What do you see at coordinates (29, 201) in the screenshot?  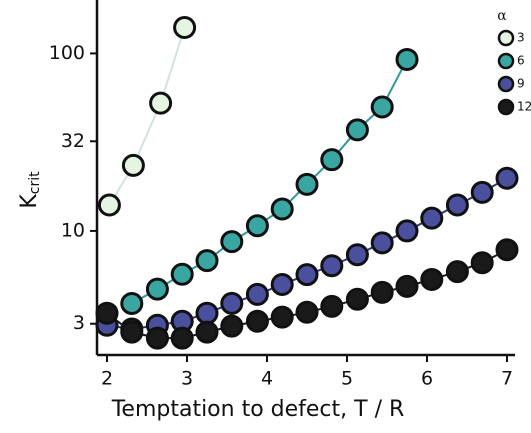 I see `y-axis-label-main: K` at bounding box center [29, 201].